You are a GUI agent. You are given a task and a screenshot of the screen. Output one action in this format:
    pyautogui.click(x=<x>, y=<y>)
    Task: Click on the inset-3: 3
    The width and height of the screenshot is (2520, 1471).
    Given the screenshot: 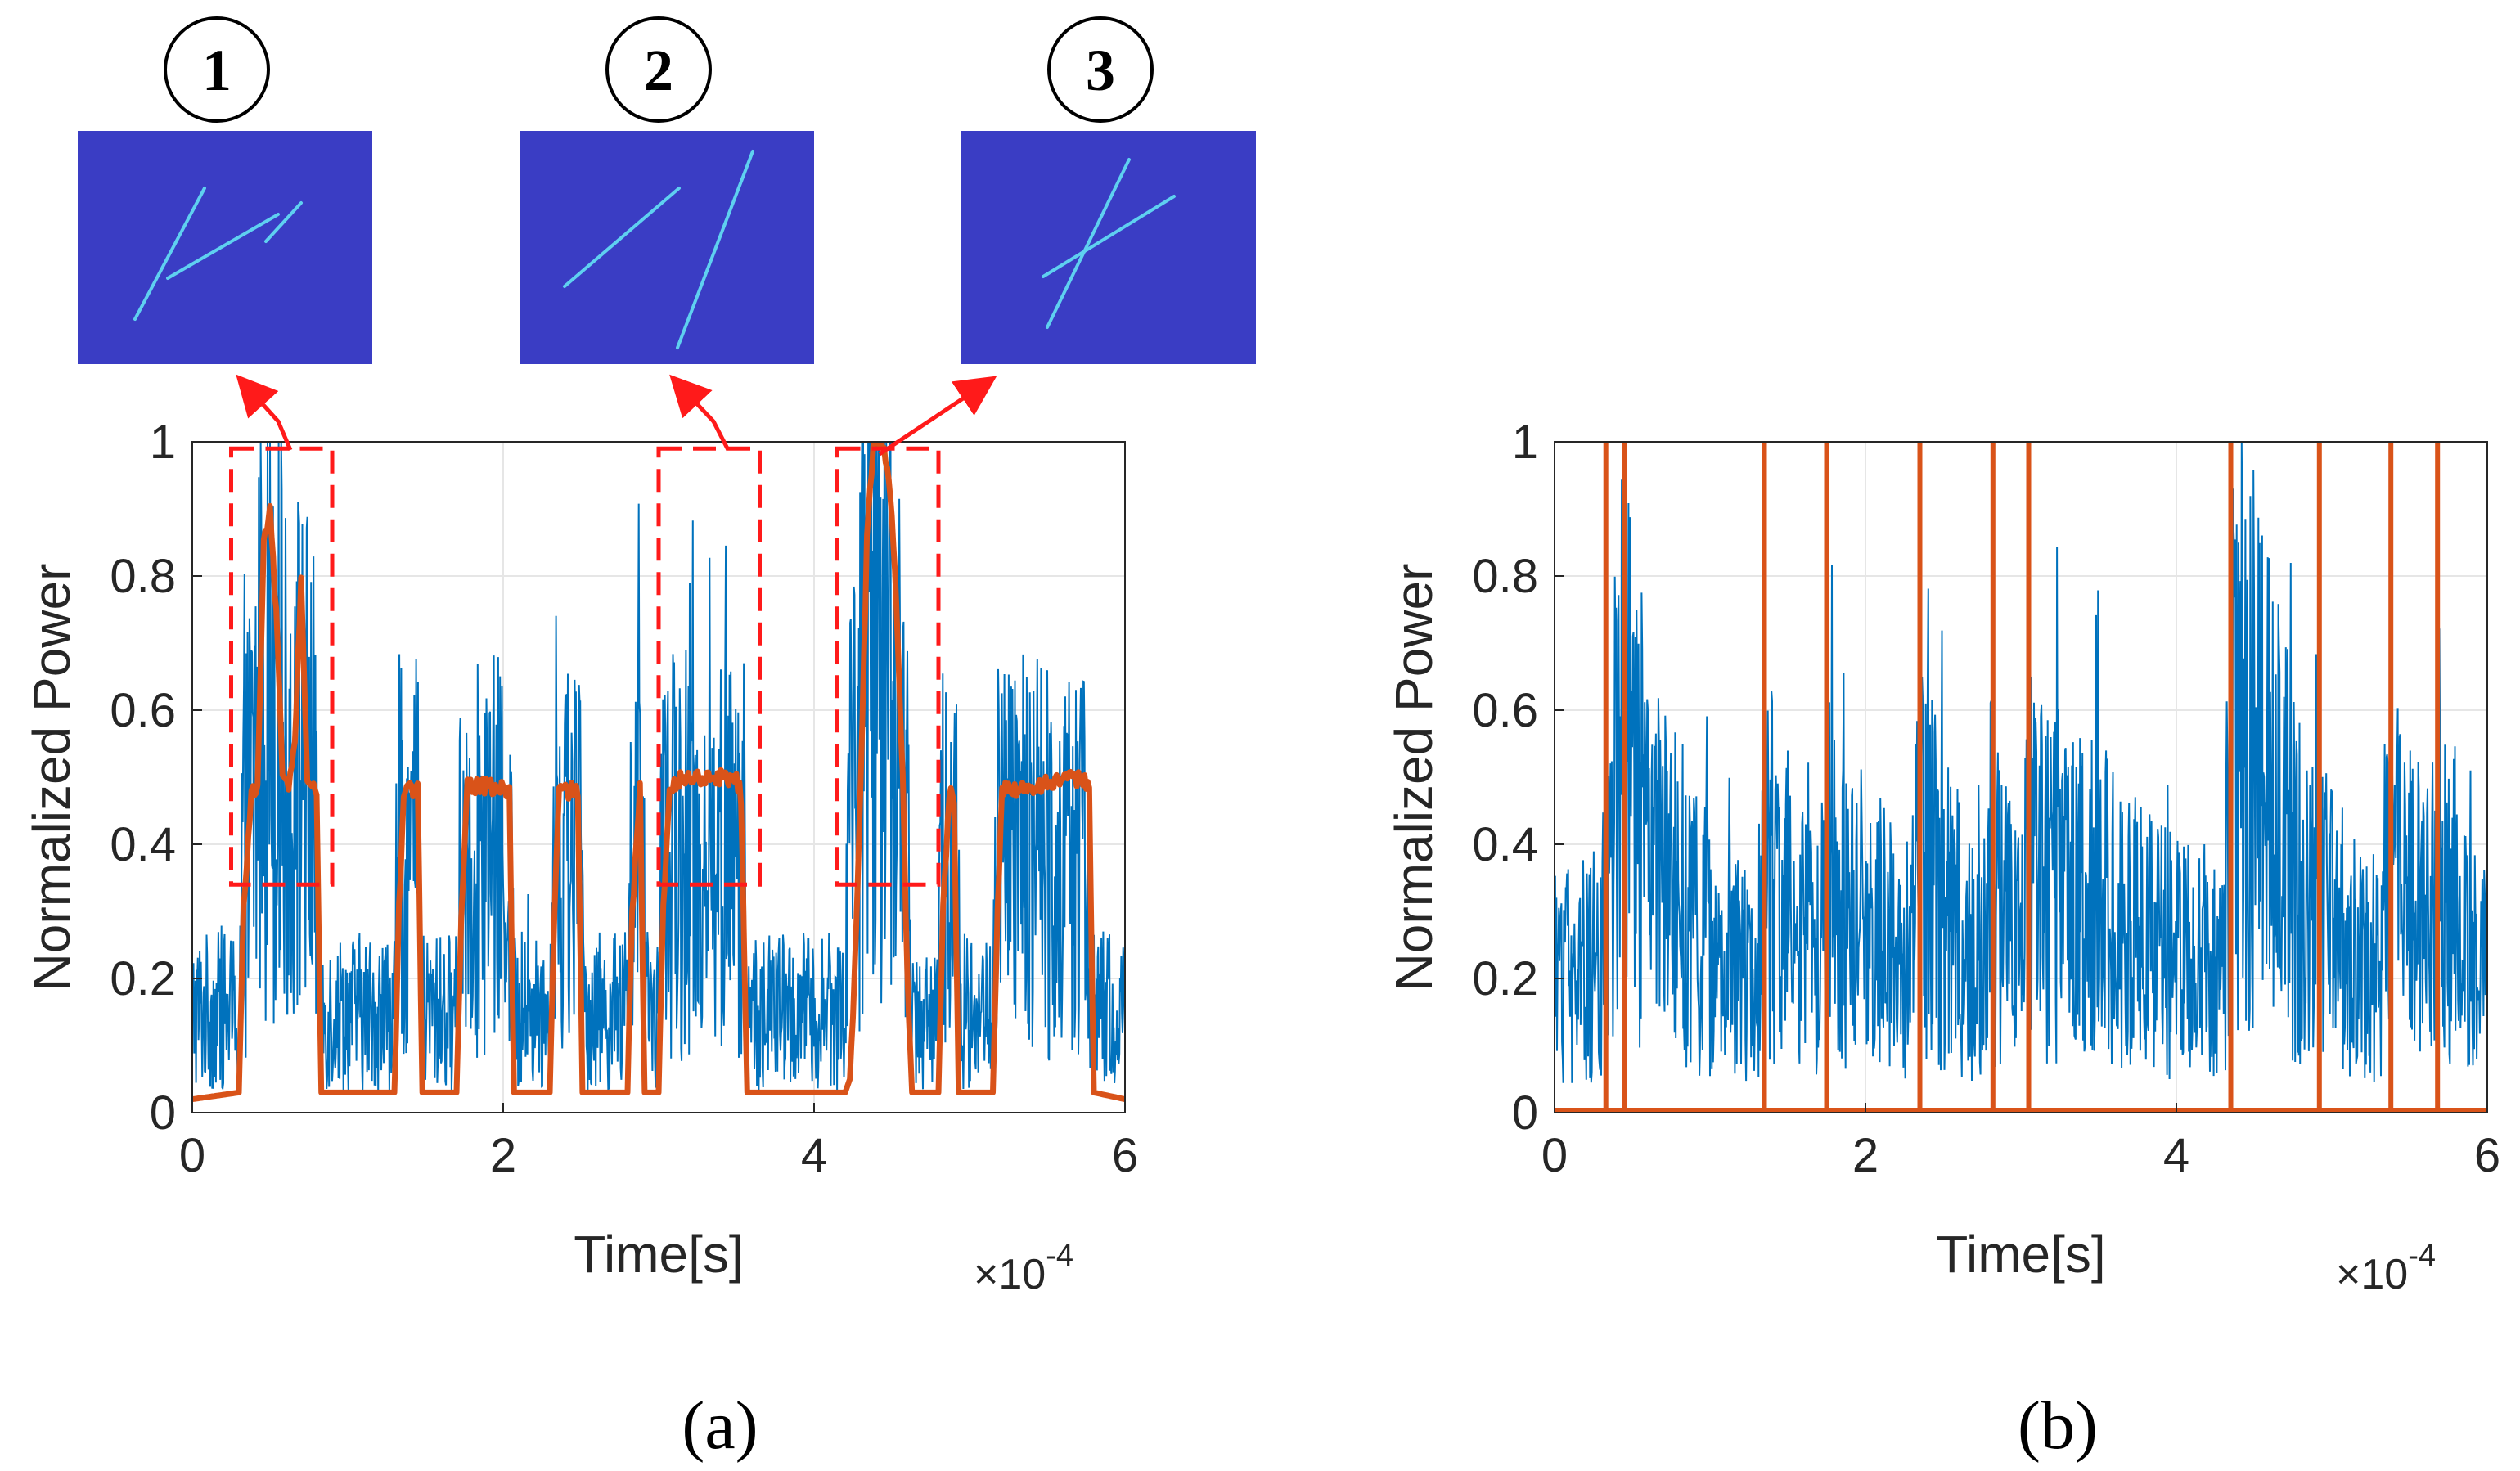 What is the action you would take?
    pyautogui.click(x=1109, y=190)
    